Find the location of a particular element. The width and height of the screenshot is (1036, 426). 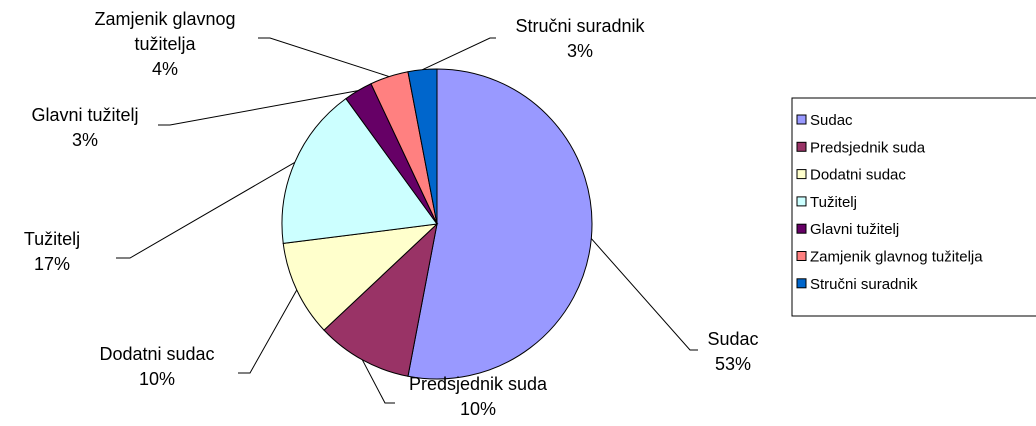

slice-label: Dodatni sudac is located at coordinates (156, 354).